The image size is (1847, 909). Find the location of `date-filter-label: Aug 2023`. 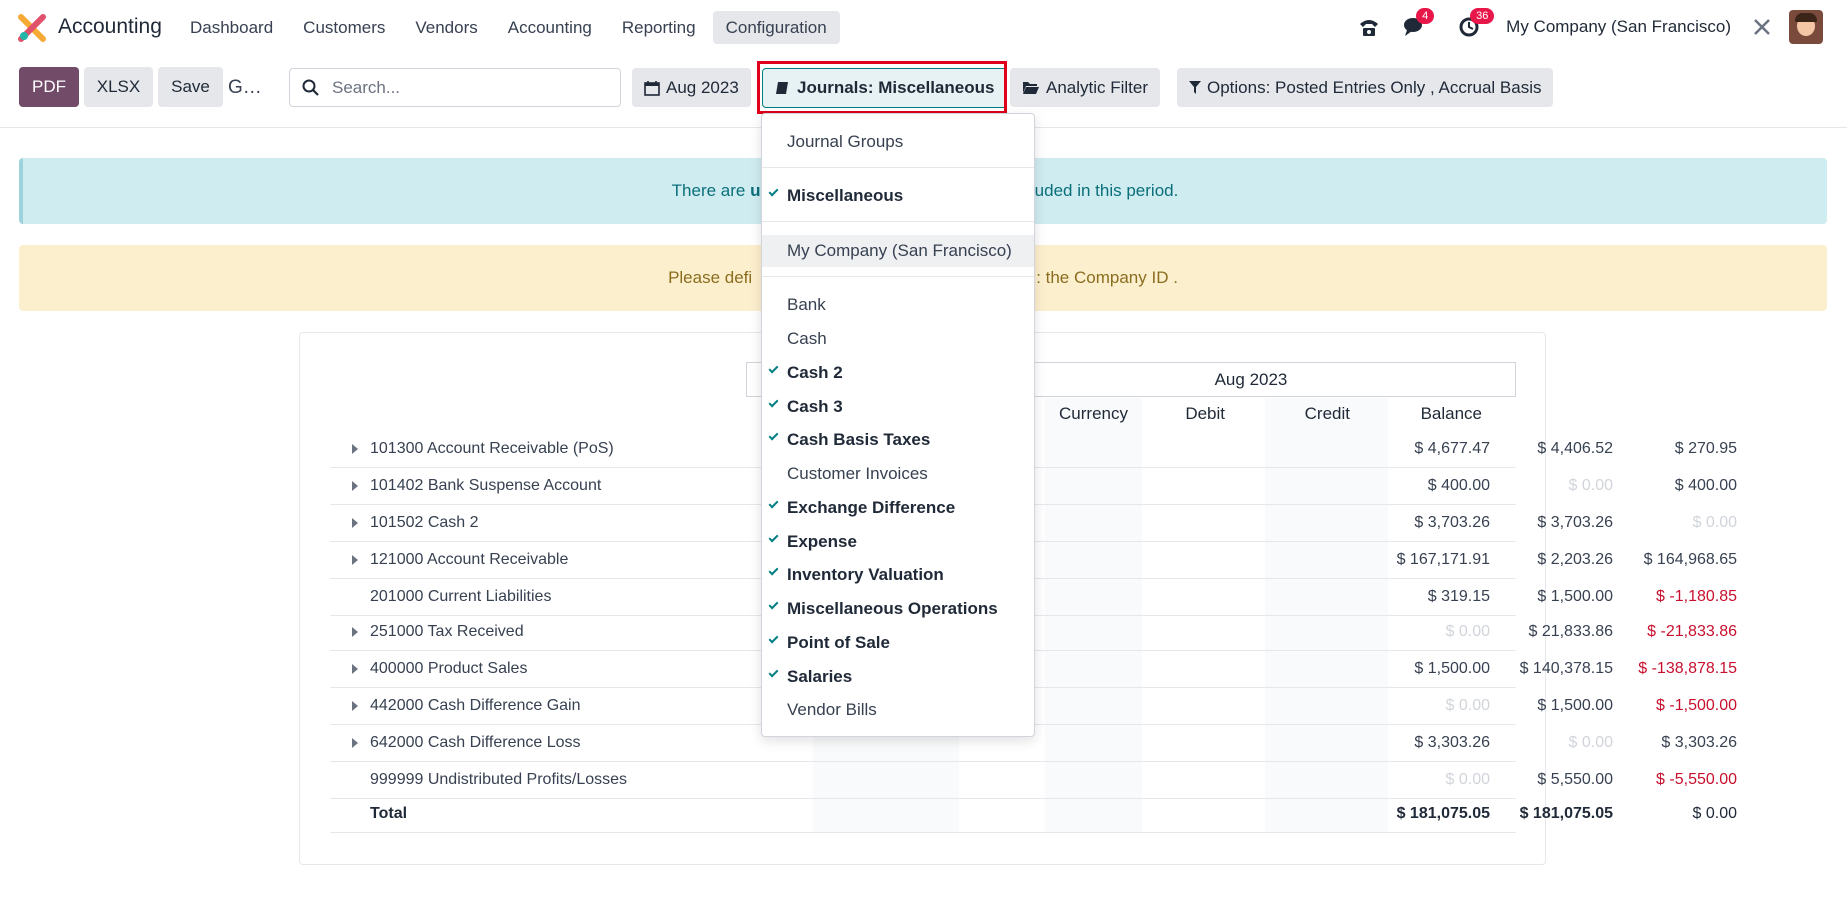

date-filter-label: Aug 2023 is located at coordinates (702, 87).